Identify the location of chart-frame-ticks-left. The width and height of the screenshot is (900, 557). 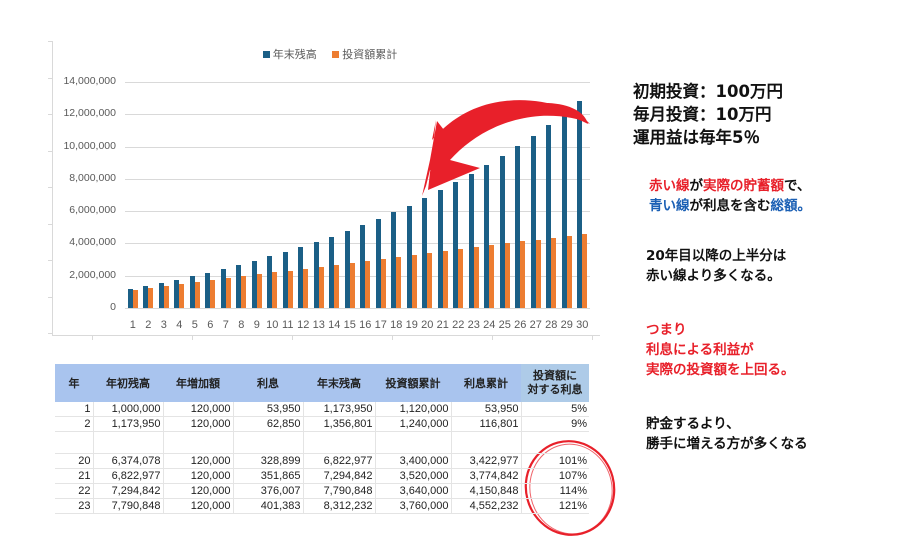
(50, 188).